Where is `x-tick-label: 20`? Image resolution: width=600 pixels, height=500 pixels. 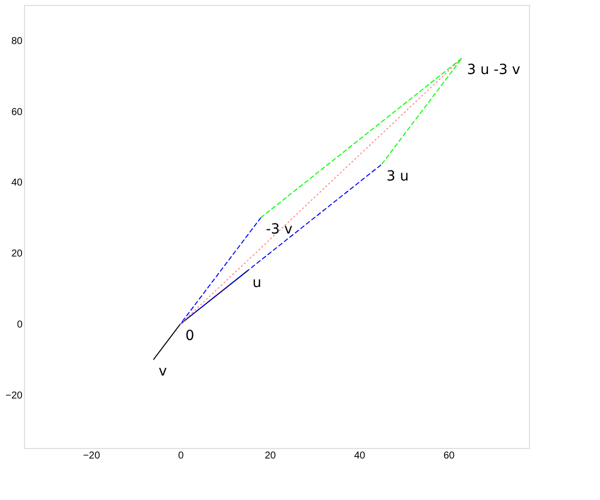 x-tick-label: 20 is located at coordinates (270, 456).